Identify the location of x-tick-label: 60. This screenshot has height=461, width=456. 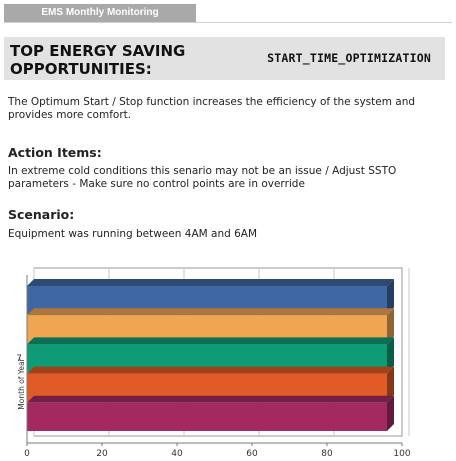
(252, 454).